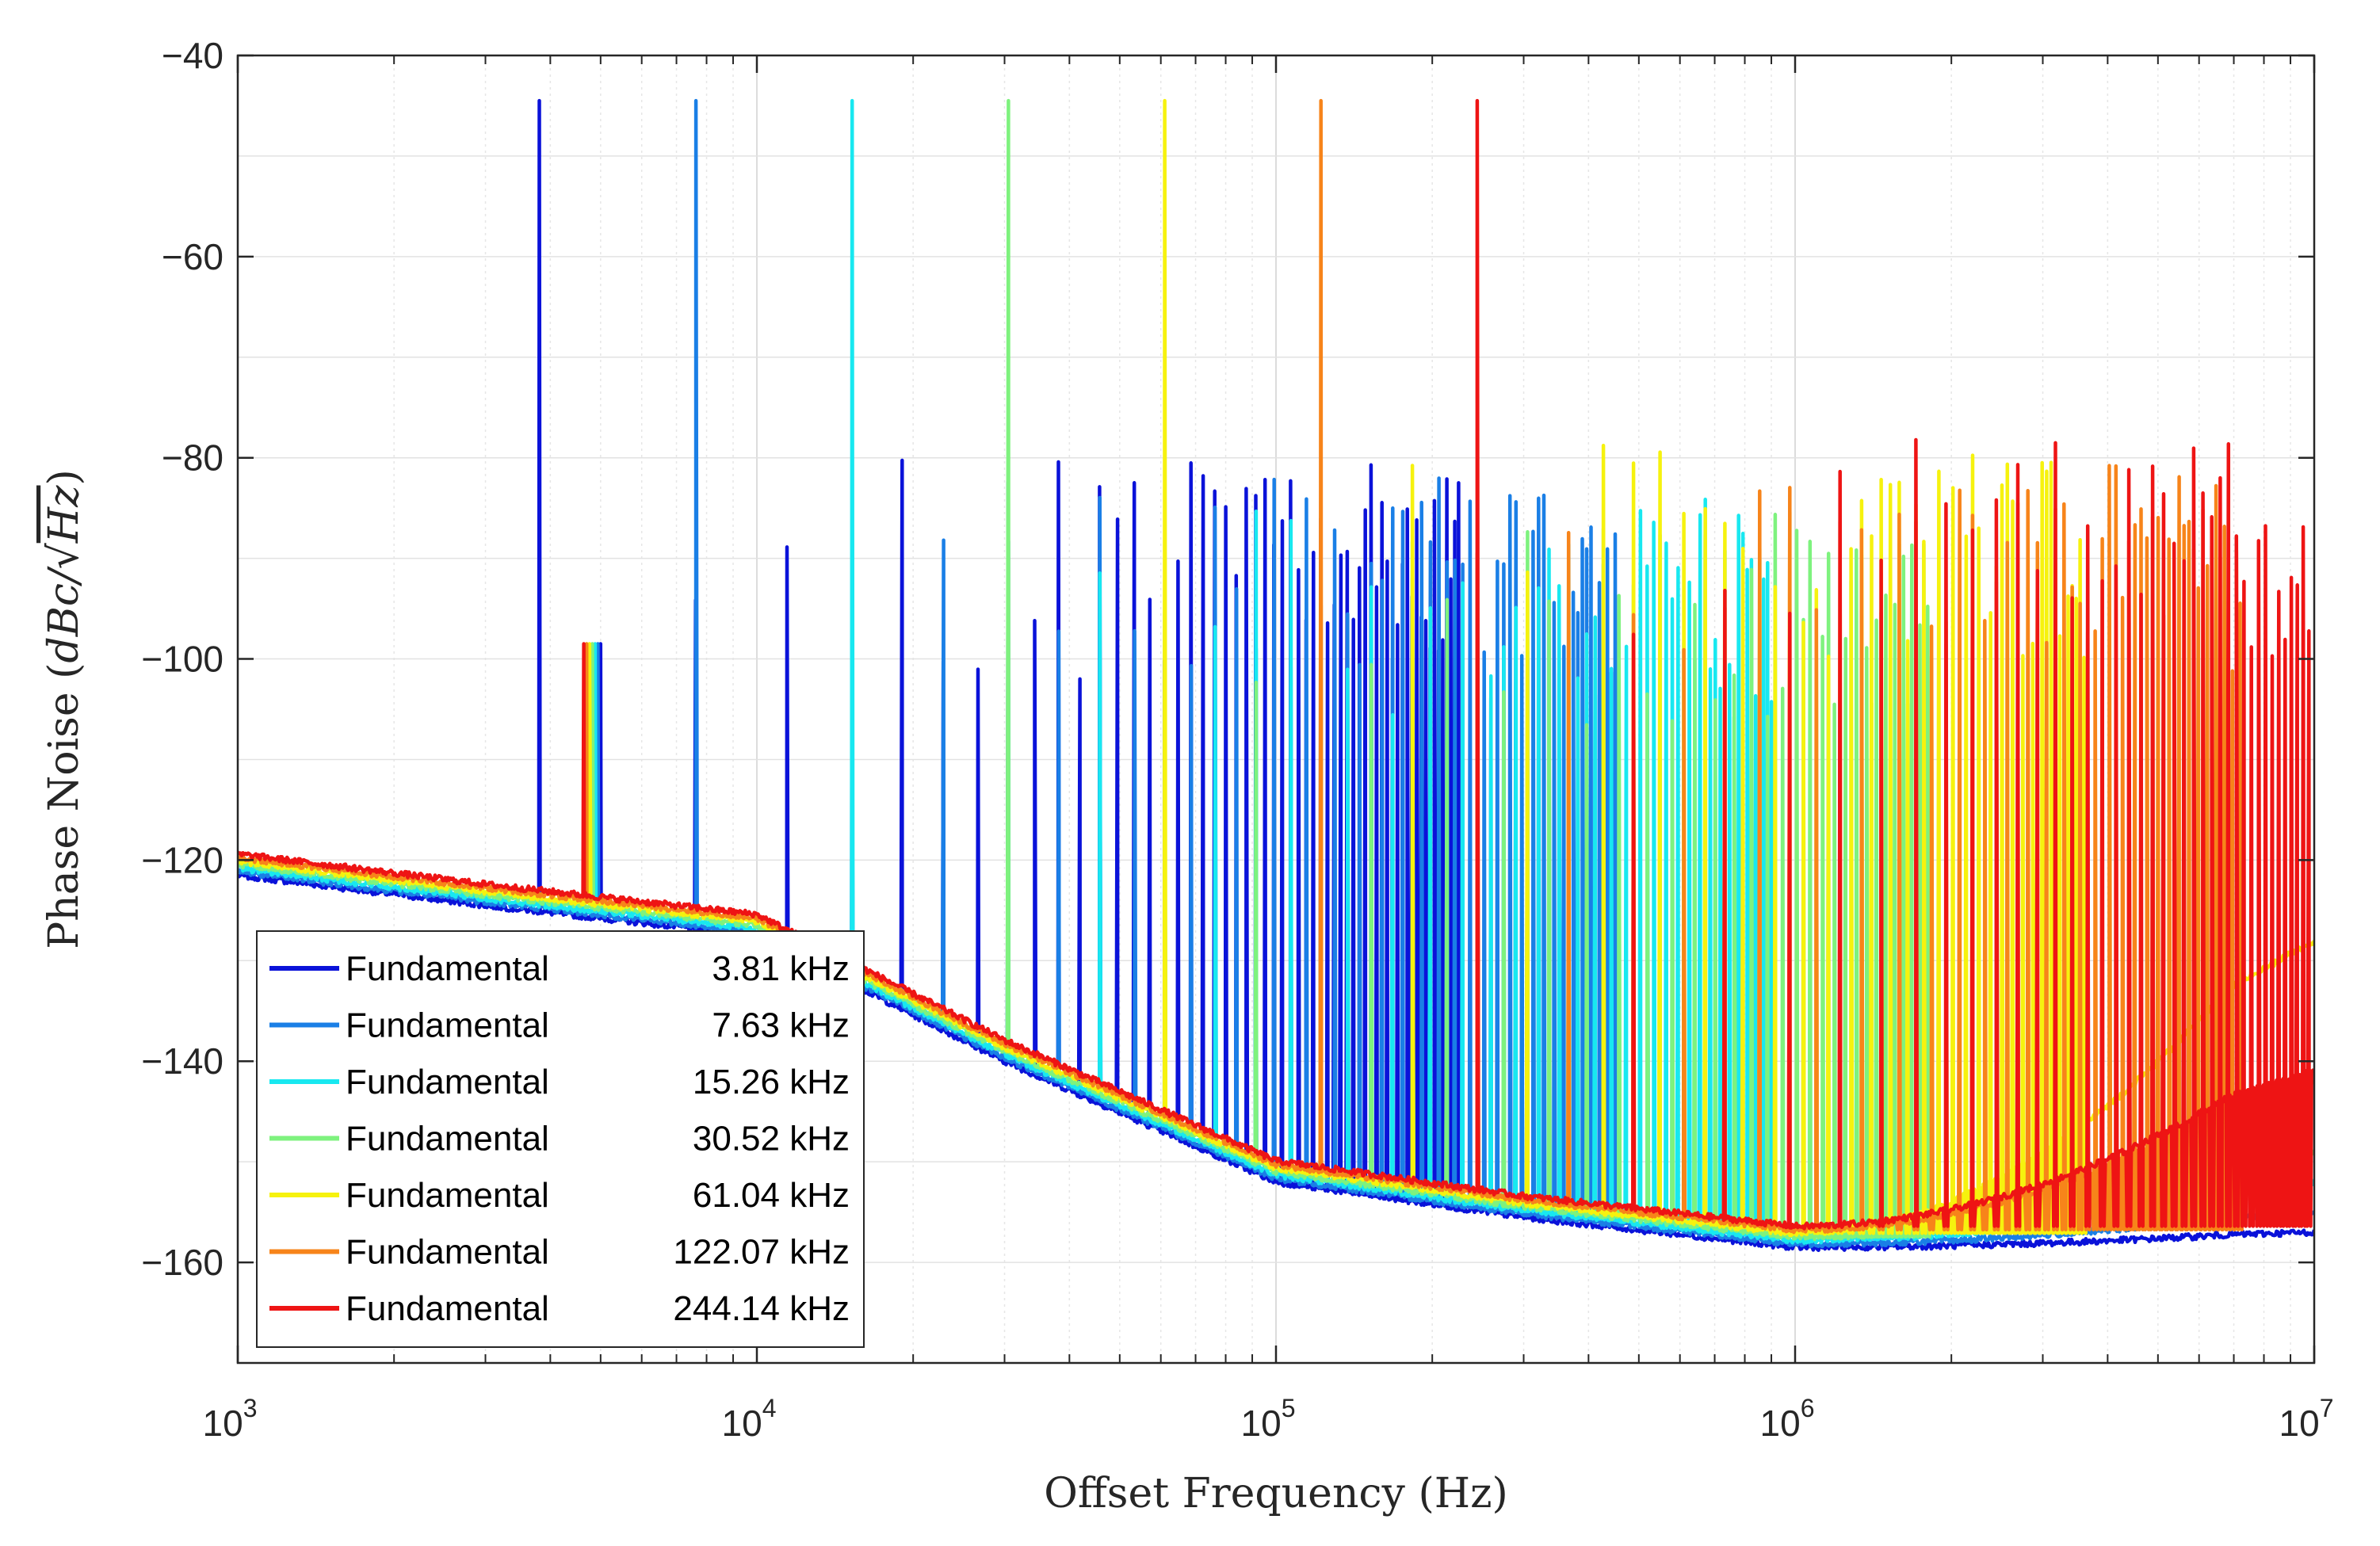 The image size is (2380, 1546). Describe the element at coordinates (192, 458) in the screenshot. I see `y-tick-label: −80` at that location.